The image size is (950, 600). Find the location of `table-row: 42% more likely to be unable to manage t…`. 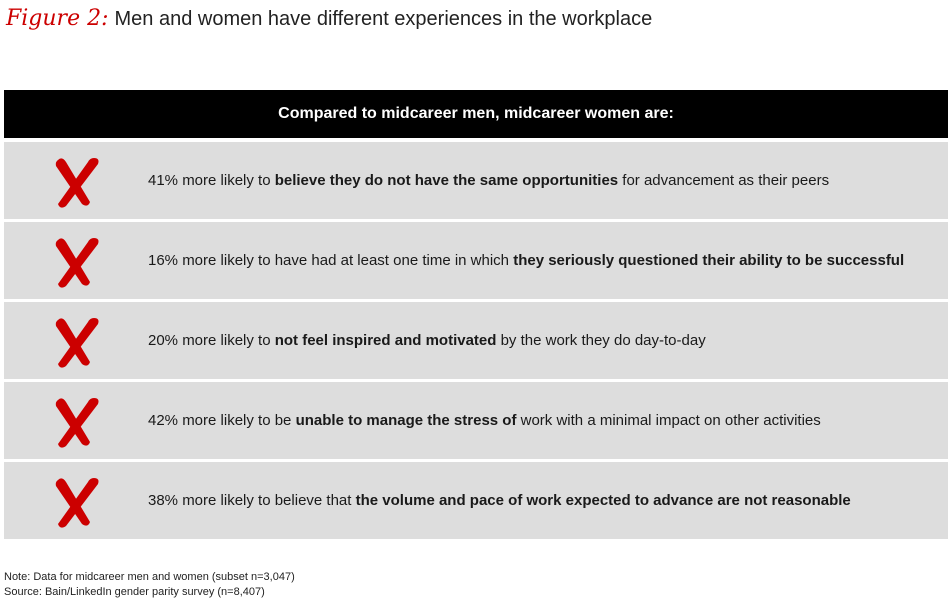

table-row: 42% more likely to be unable to manage t… is located at coordinates (476, 420).